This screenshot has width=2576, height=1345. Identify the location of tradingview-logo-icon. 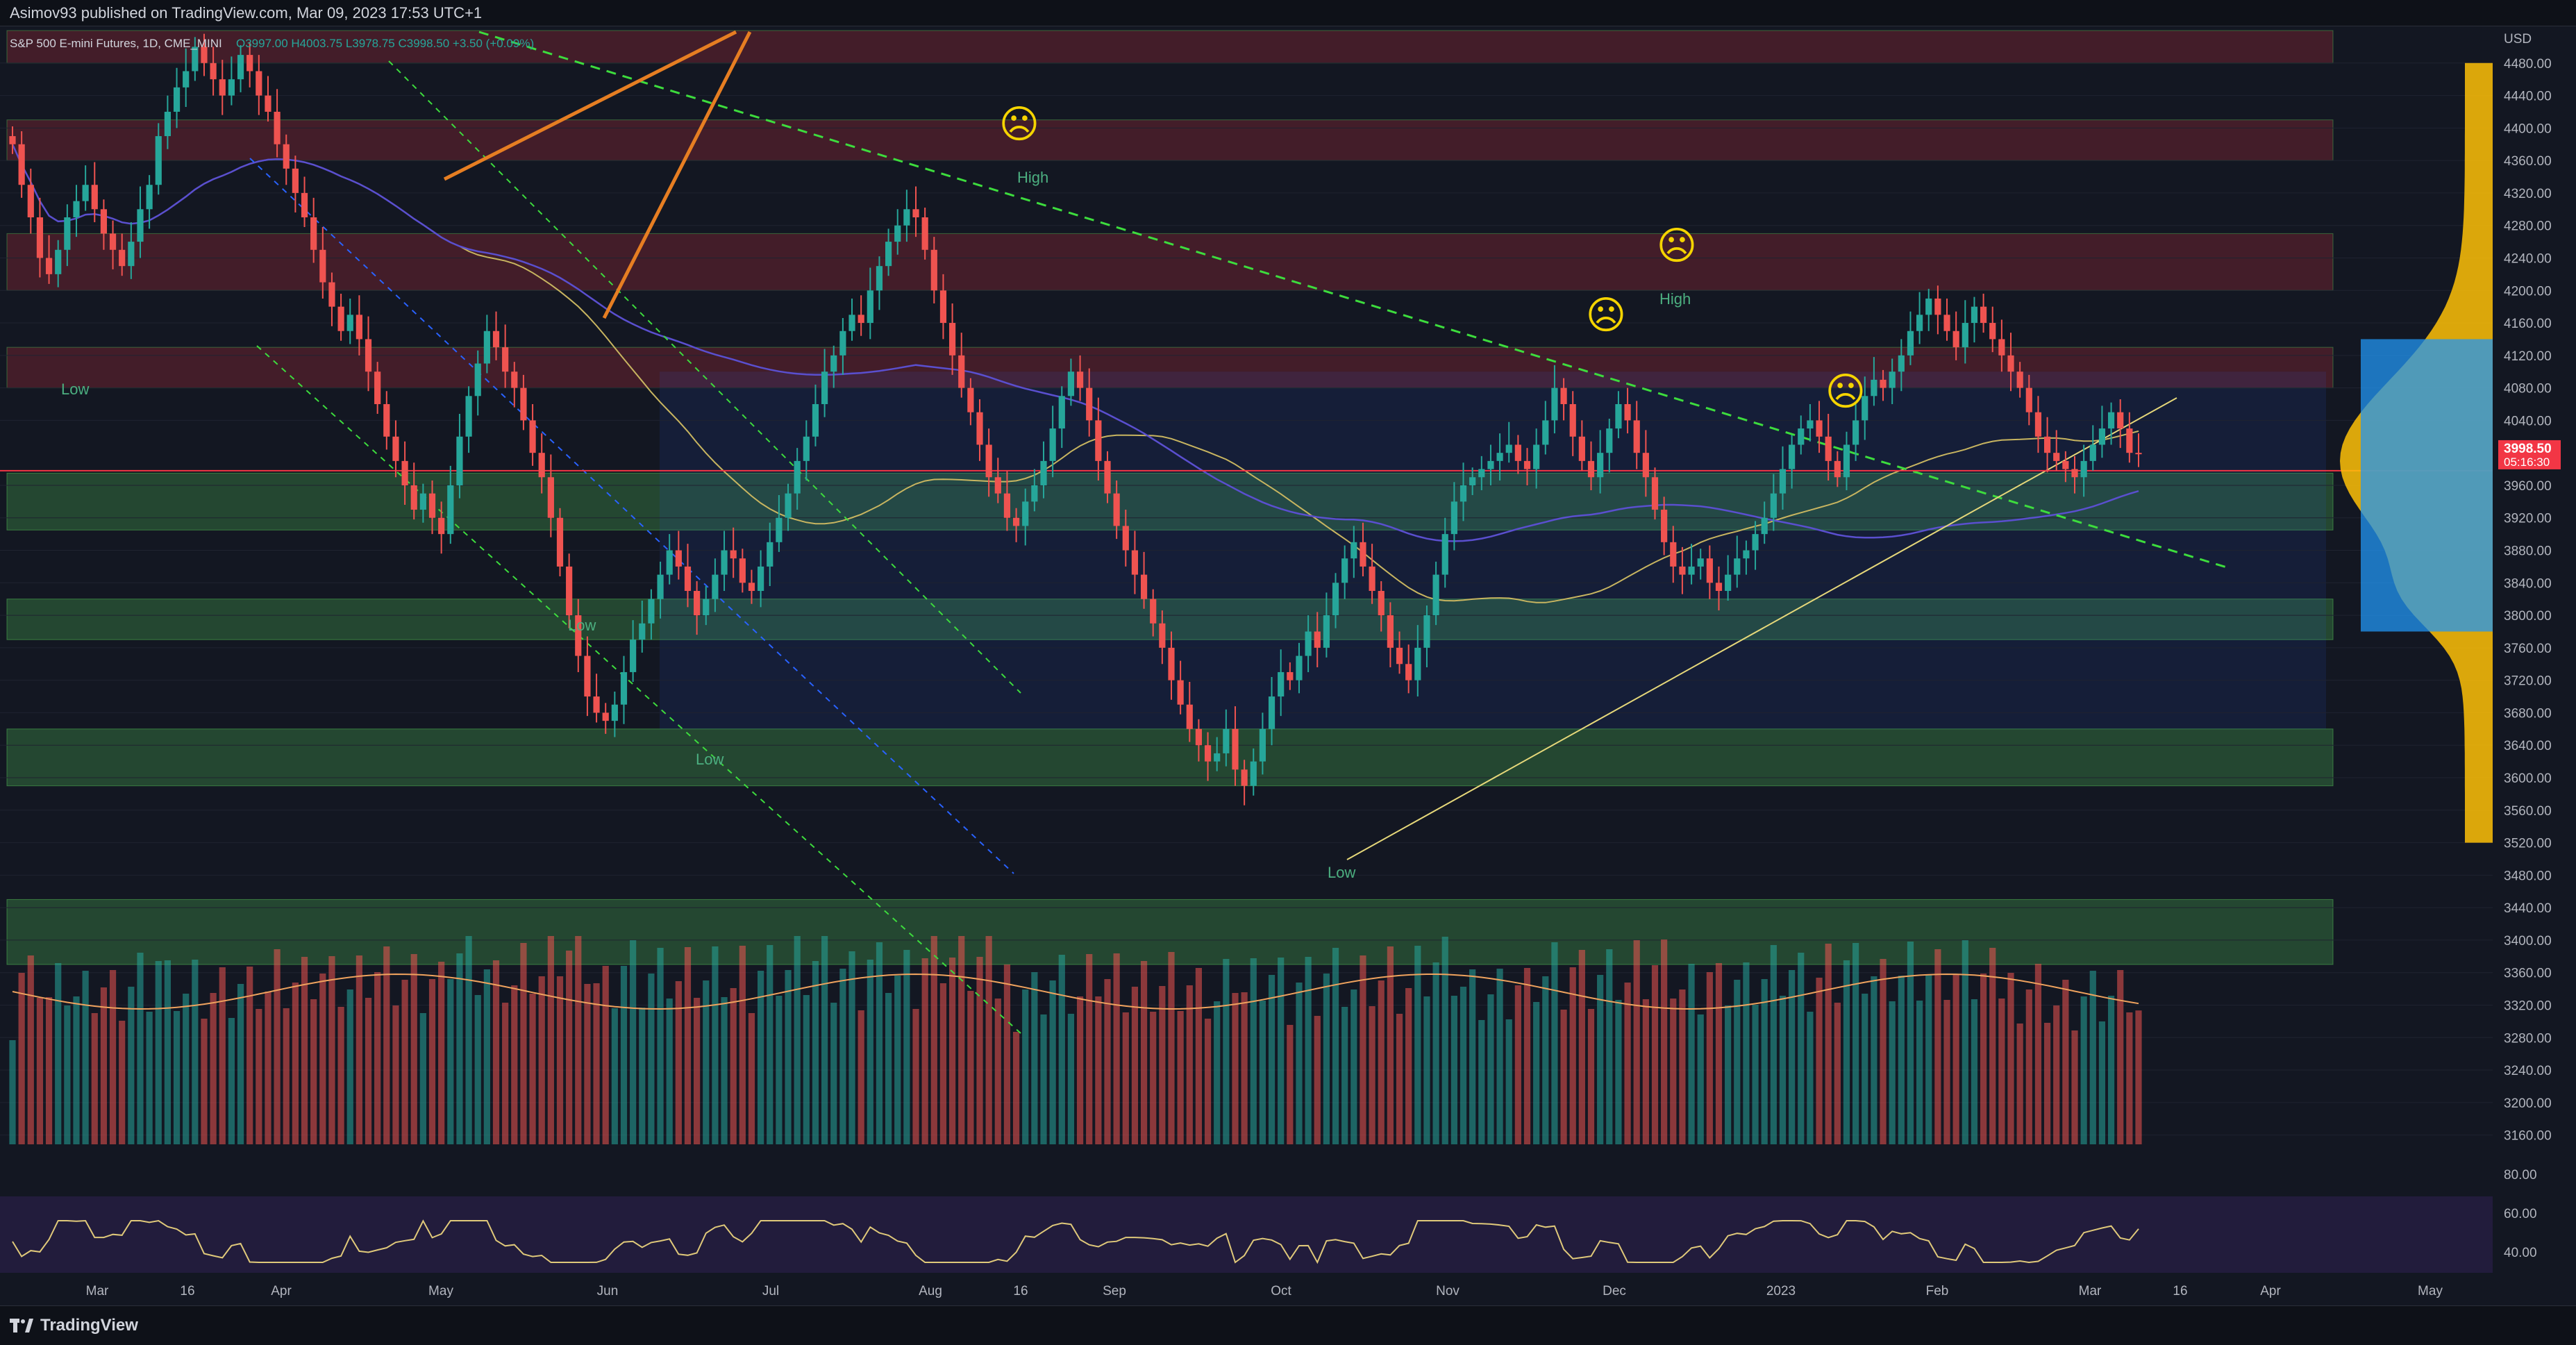
(21, 1326).